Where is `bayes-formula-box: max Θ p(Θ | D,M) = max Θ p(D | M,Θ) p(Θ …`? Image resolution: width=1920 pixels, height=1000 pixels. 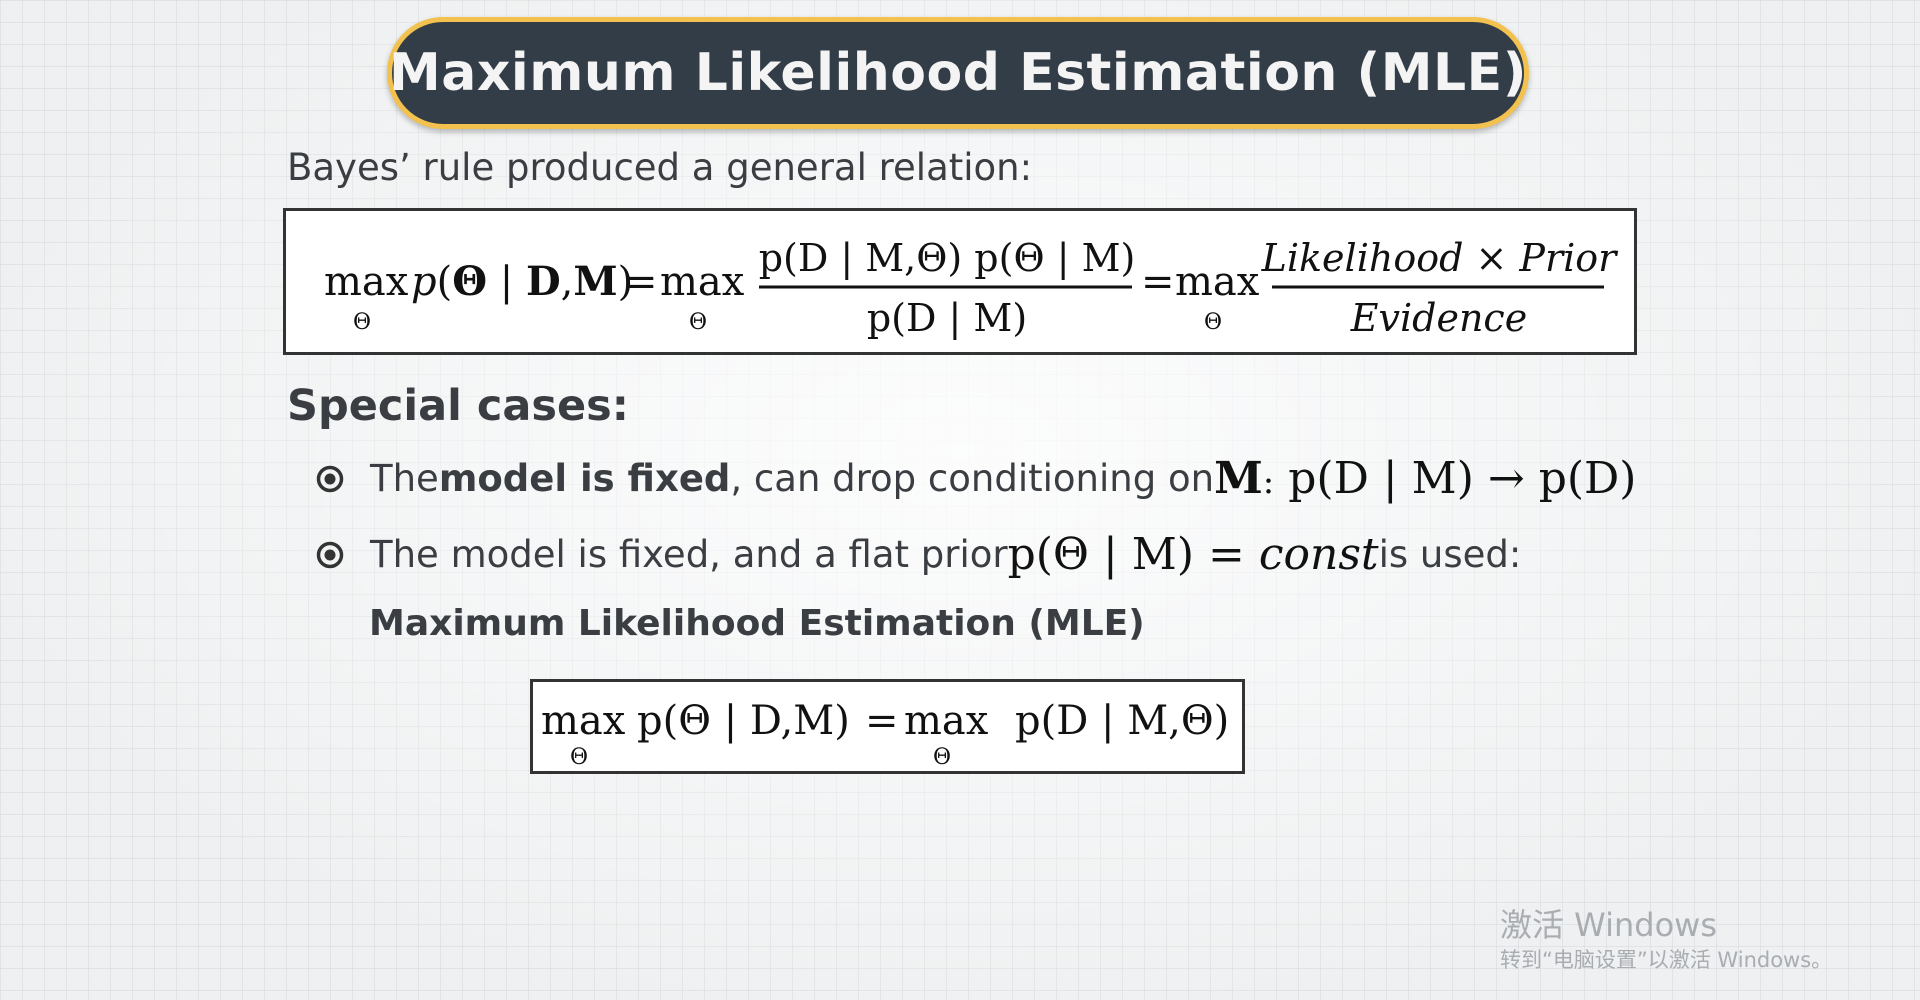
bayes-formula-box: max Θ p(Θ | D,M) = max Θ p(D | M,Θ) p(Θ … is located at coordinates (960, 281).